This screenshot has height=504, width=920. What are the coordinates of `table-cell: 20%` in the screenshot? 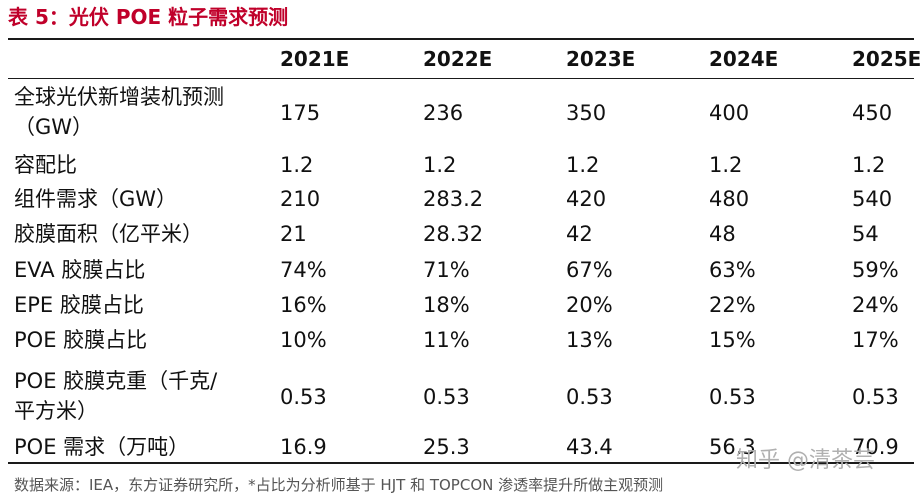 It's located at (589, 305).